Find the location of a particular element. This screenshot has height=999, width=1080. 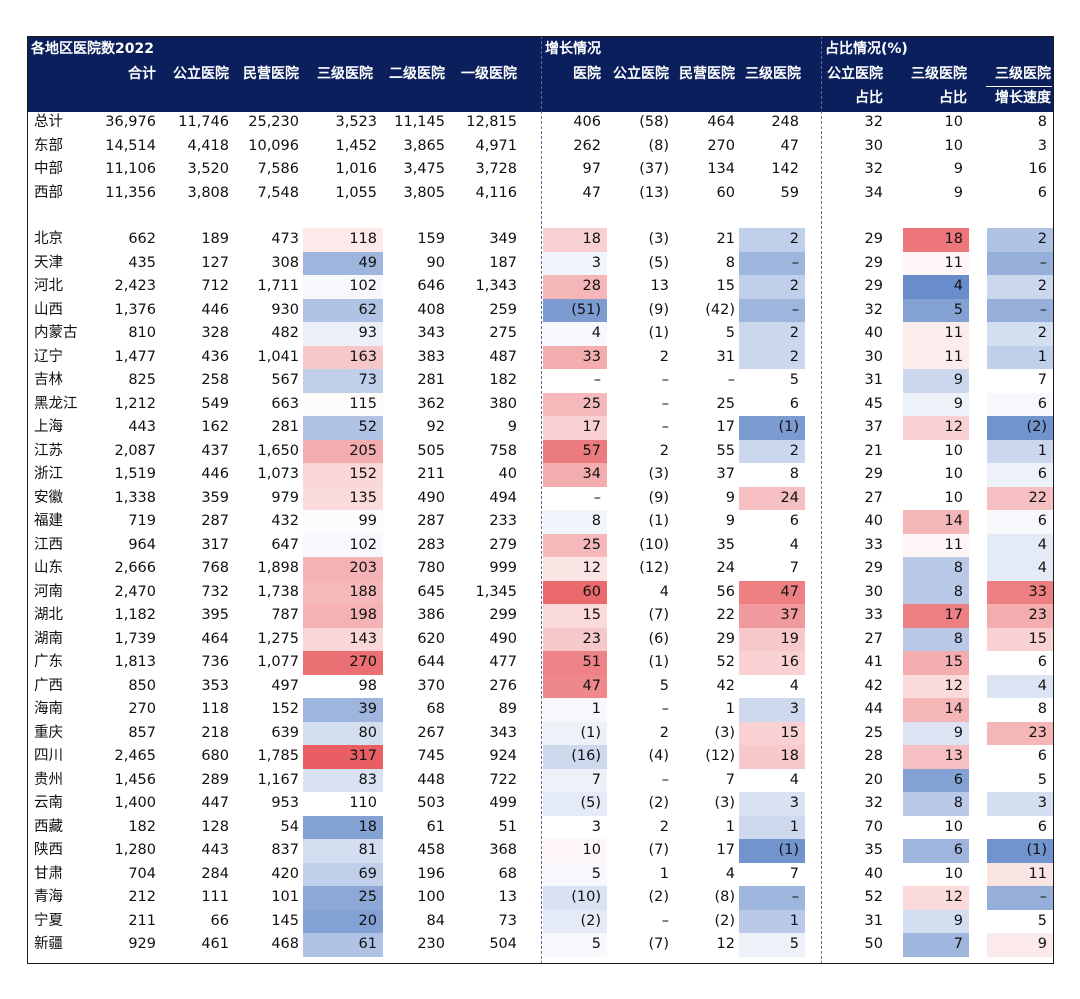

cell-r_tier3: 8 is located at coordinates (958, 803).